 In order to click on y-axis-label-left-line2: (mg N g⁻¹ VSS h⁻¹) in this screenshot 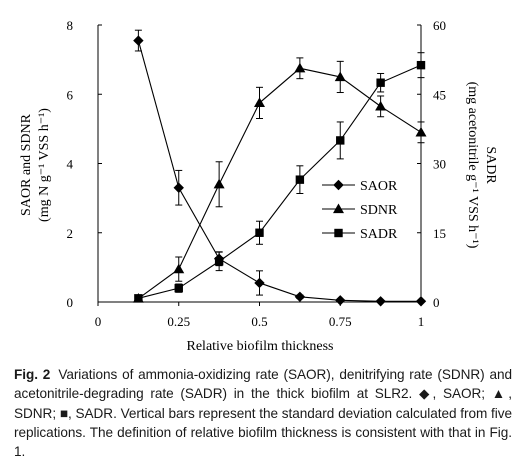, I will do `click(44, 165)`.